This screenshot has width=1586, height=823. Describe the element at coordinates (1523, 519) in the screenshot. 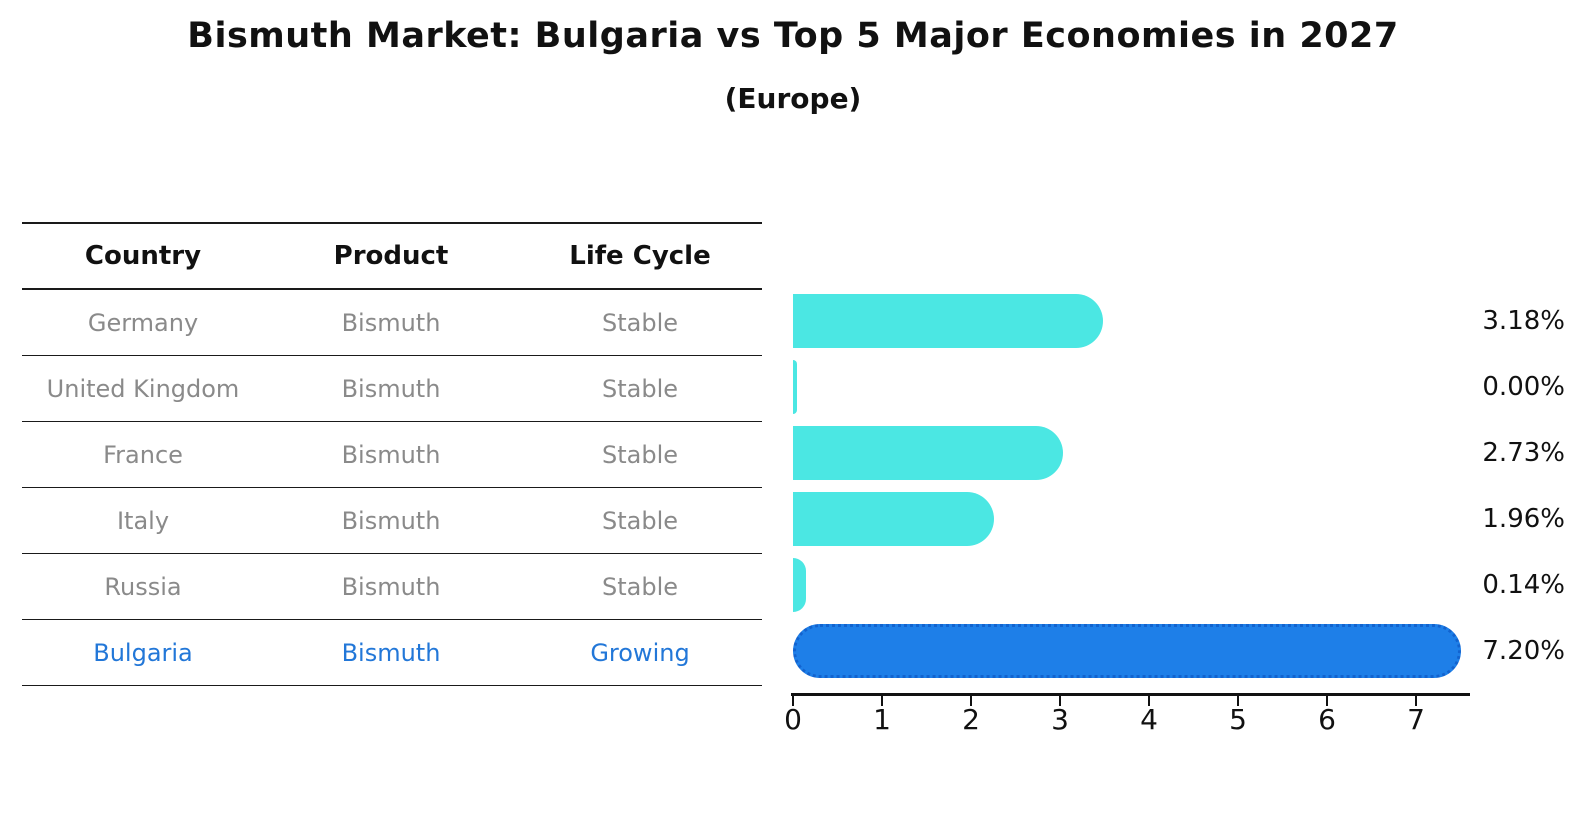

I see `value-label-italy: 1.96%` at that location.